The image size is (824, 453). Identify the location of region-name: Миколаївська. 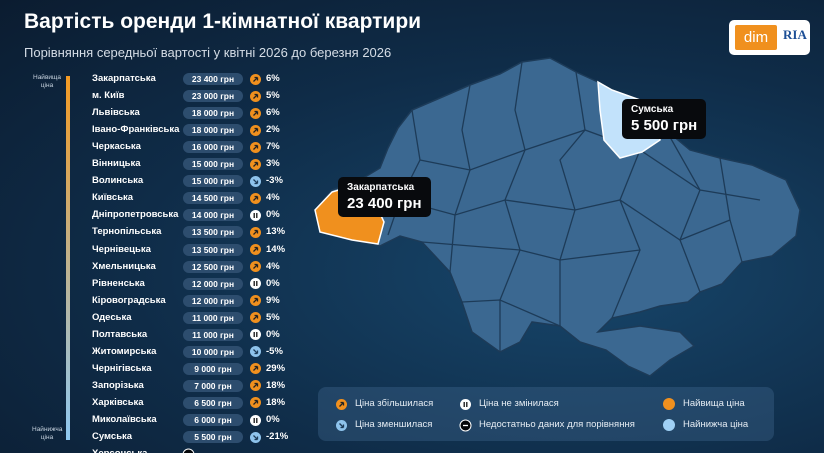
(124, 419).